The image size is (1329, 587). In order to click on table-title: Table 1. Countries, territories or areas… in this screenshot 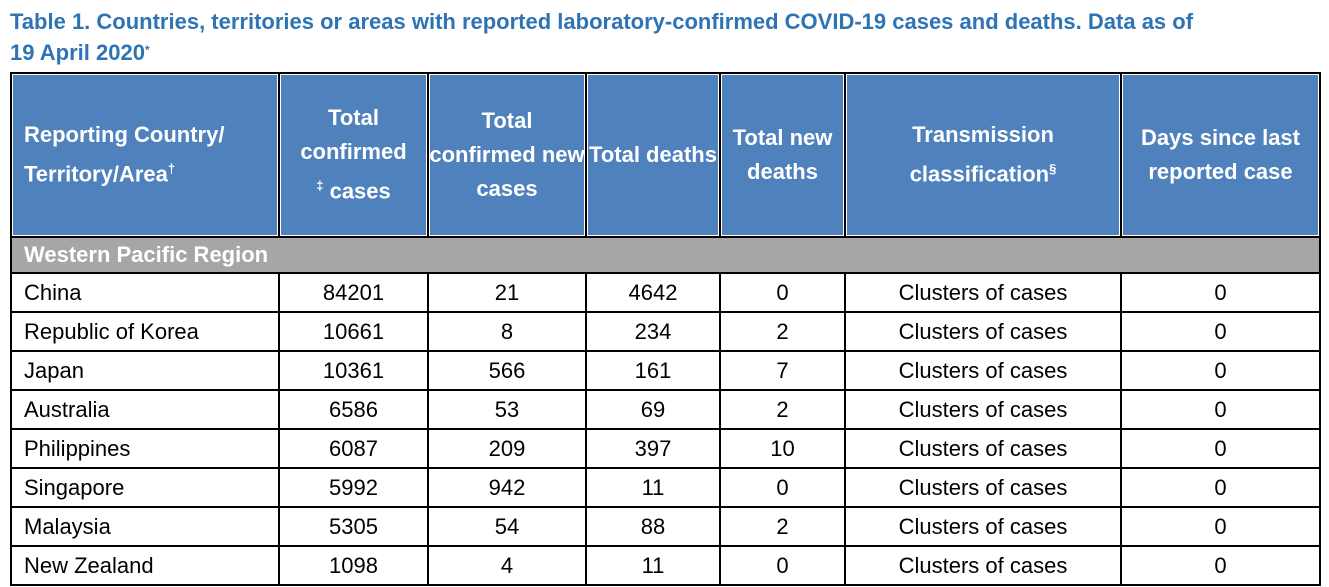, I will do `click(665, 37)`.